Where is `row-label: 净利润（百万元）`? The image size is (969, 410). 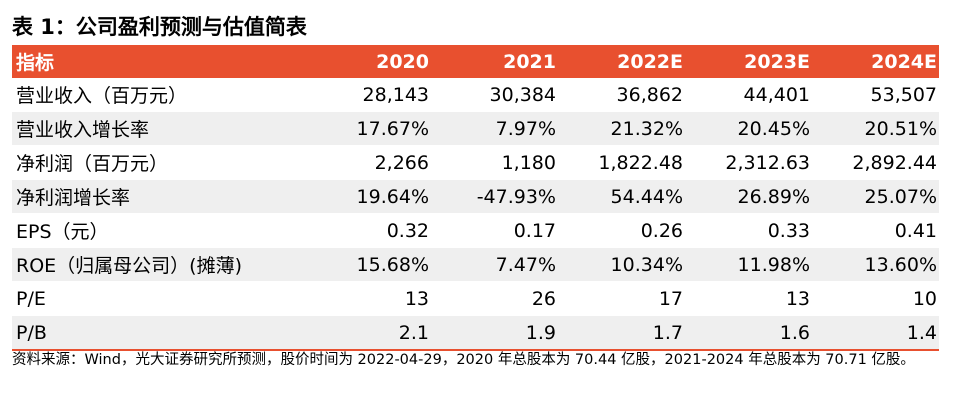 row-label: 净利润（百万元） is located at coordinates (158, 162).